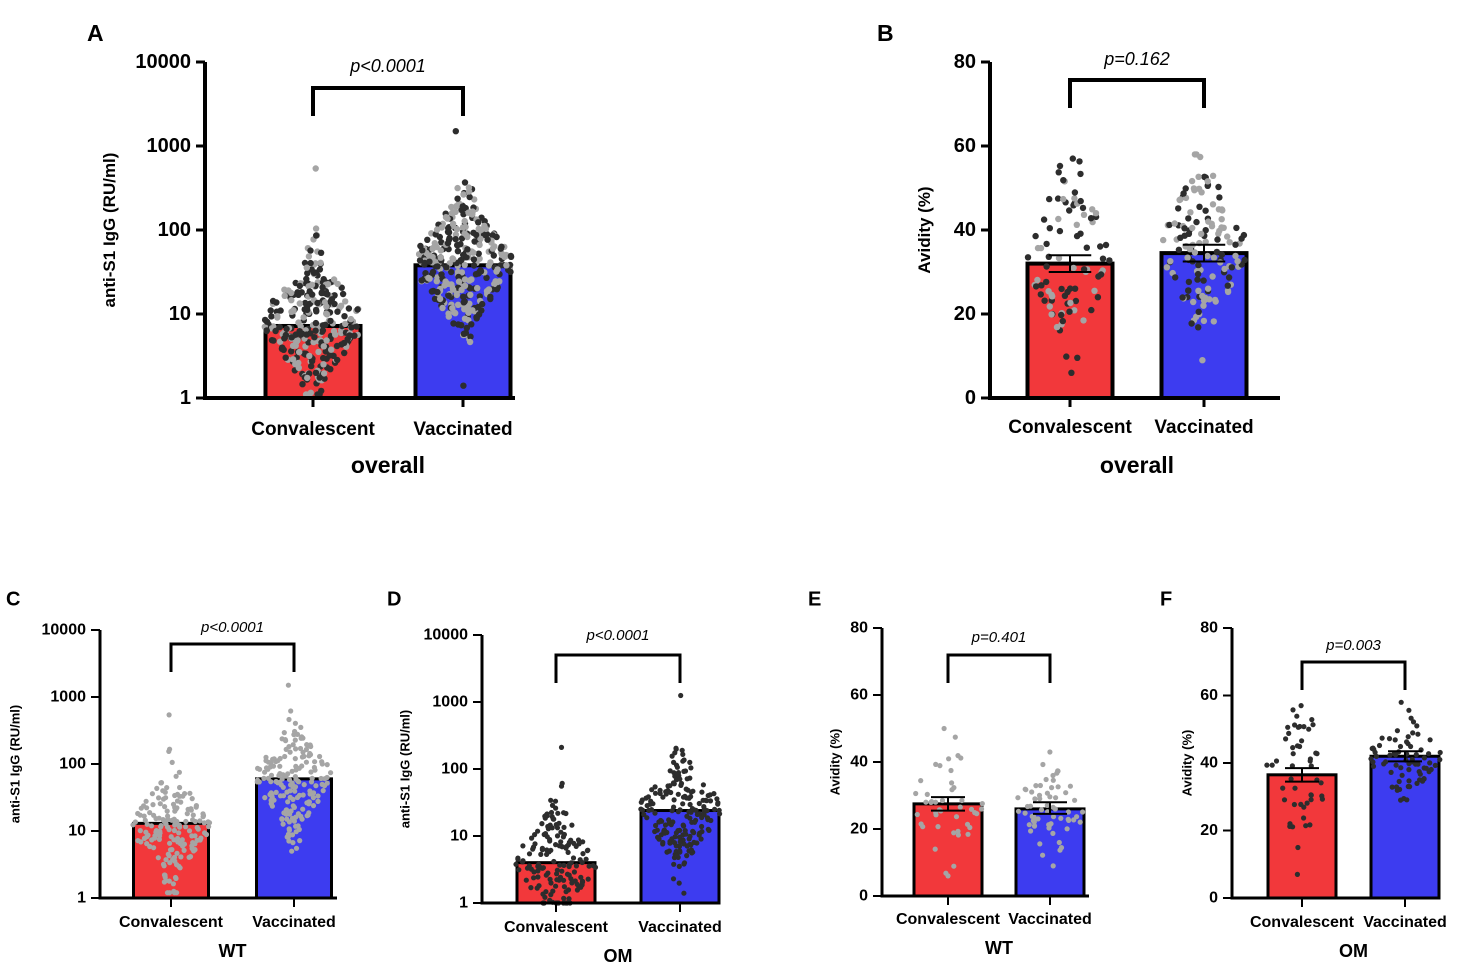 This screenshot has width=1476, height=963. What do you see at coordinates (618, 954) in the screenshot?
I see `chart-title: OM` at bounding box center [618, 954].